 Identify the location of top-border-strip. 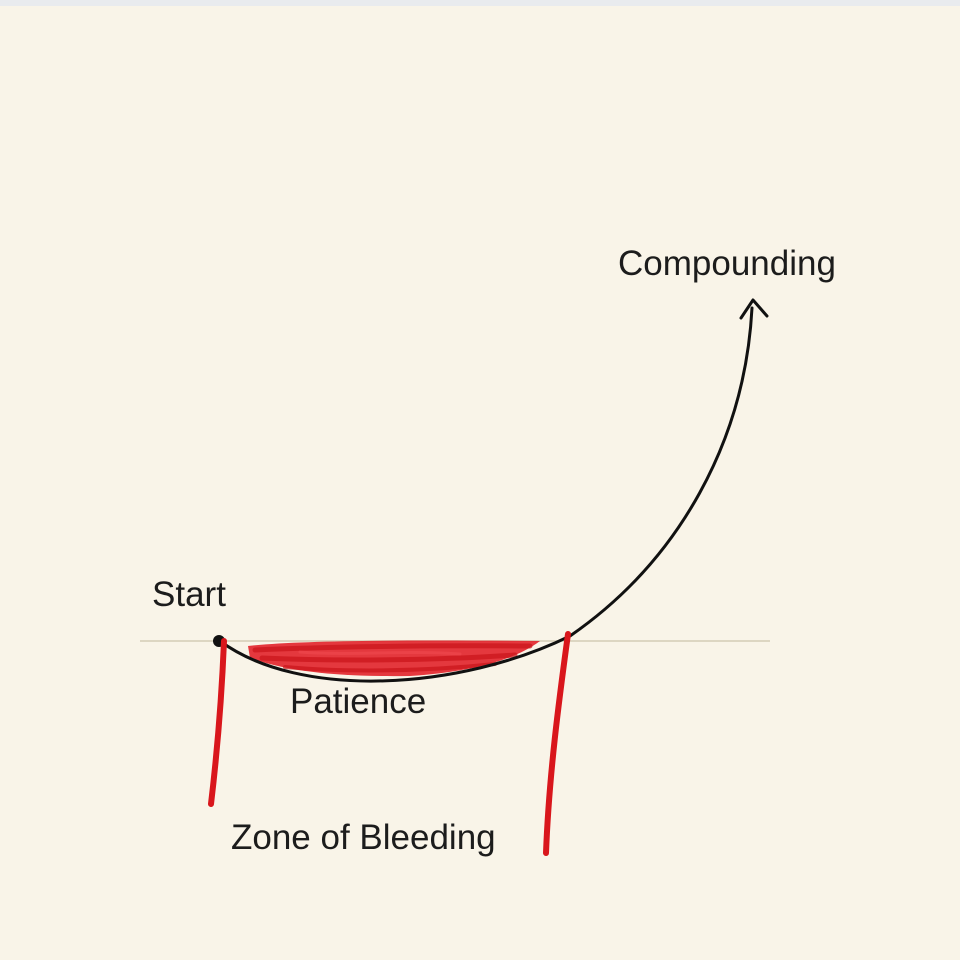
(480, 3).